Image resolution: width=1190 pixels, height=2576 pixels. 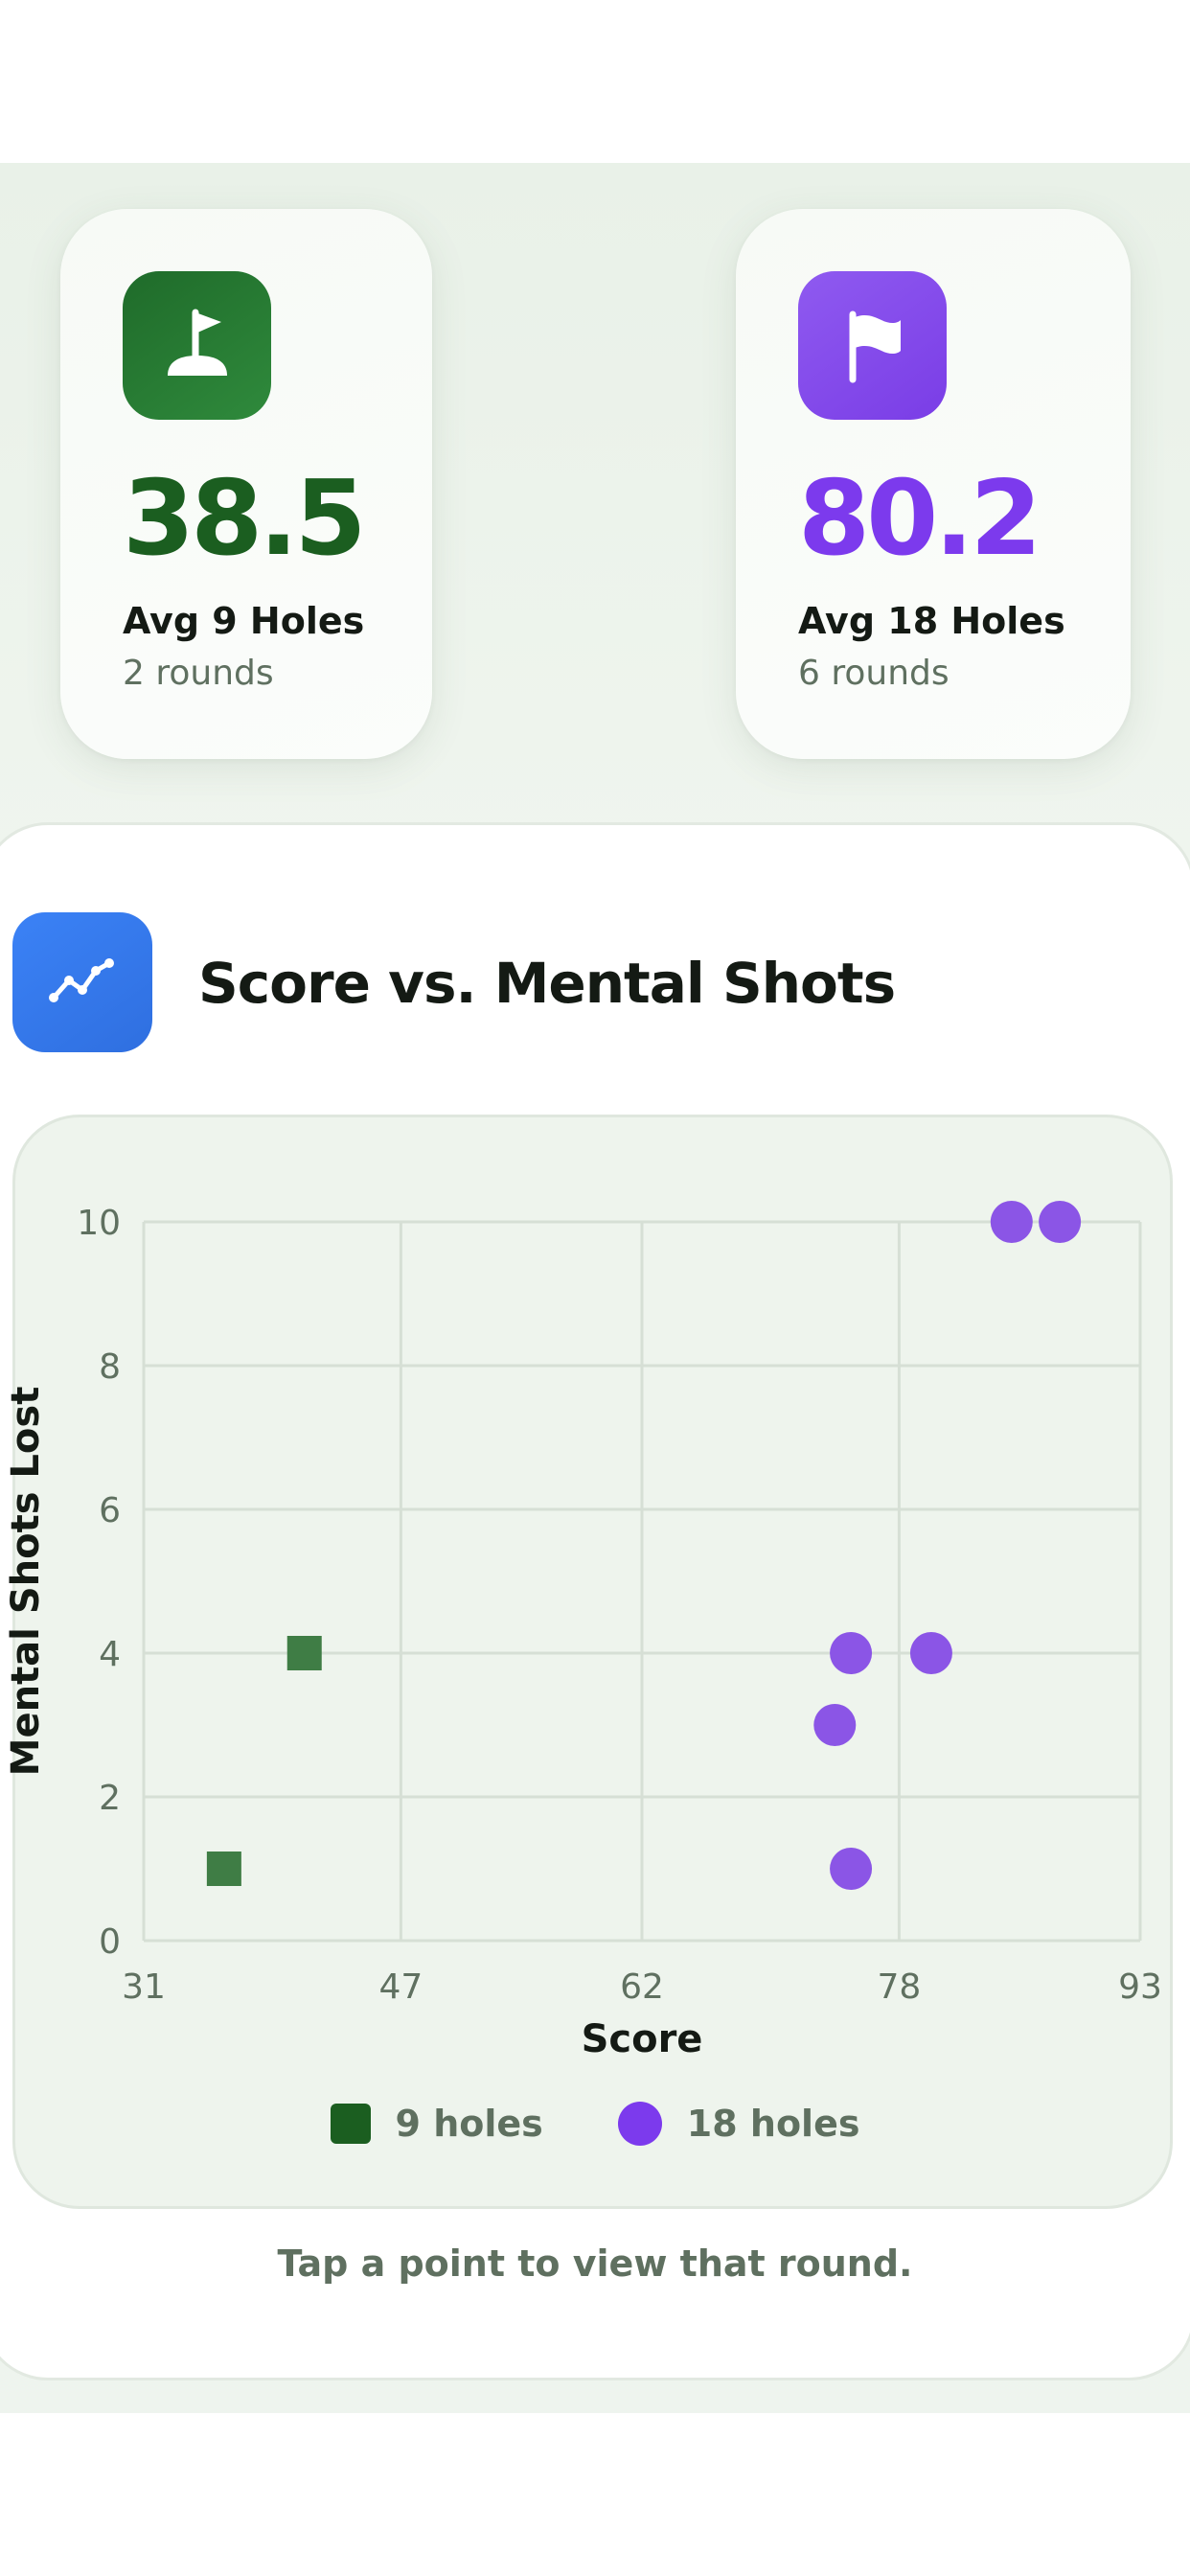 I want to click on avg-9-holes-label: Avg 9 Holes, so click(x=244, y=621).